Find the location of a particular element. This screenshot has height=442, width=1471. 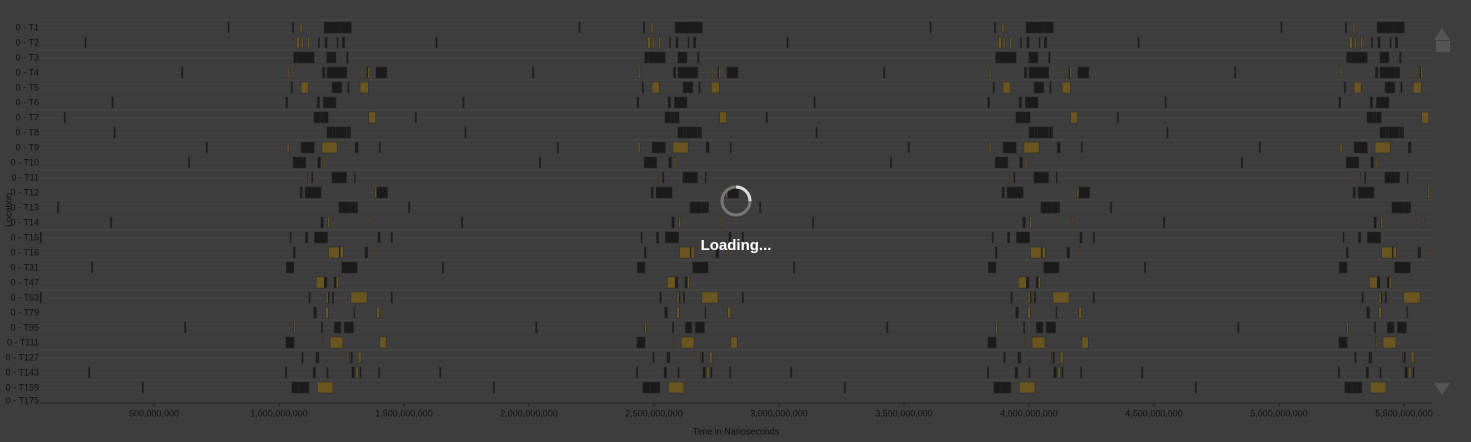

scroll-thumb is located at coordinates (1443, 46).